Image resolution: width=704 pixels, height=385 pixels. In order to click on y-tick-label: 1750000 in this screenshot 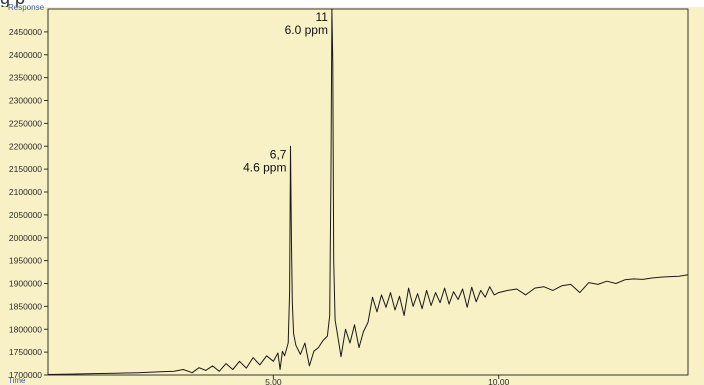, I will do `click(25, 352)`.